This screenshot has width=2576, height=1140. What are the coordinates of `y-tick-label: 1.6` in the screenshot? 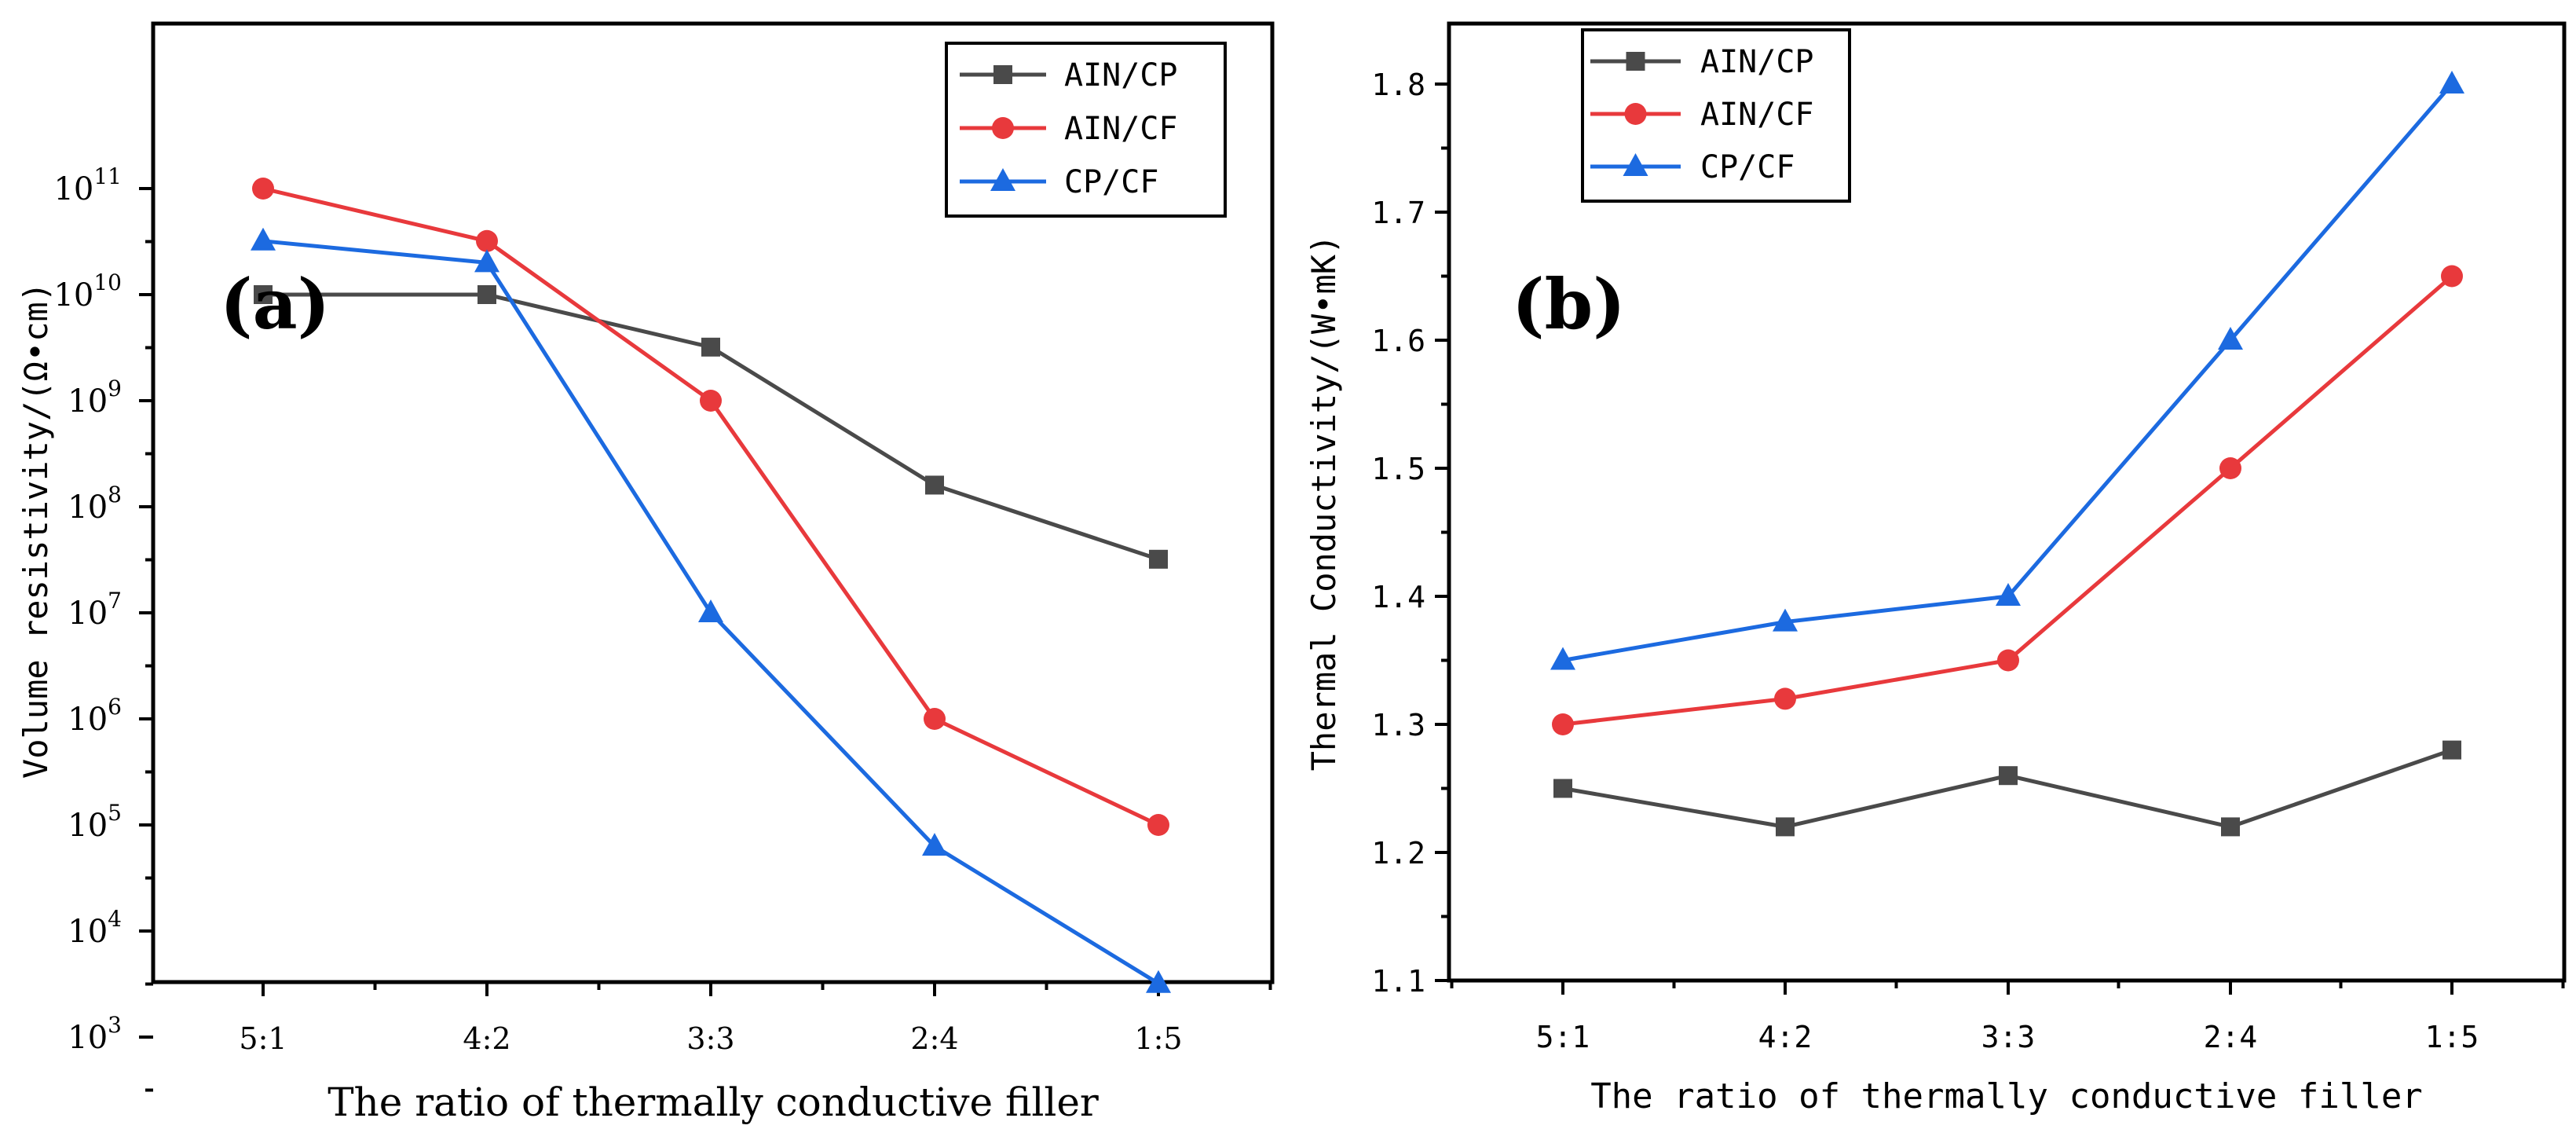 It's located at (1398, 341).